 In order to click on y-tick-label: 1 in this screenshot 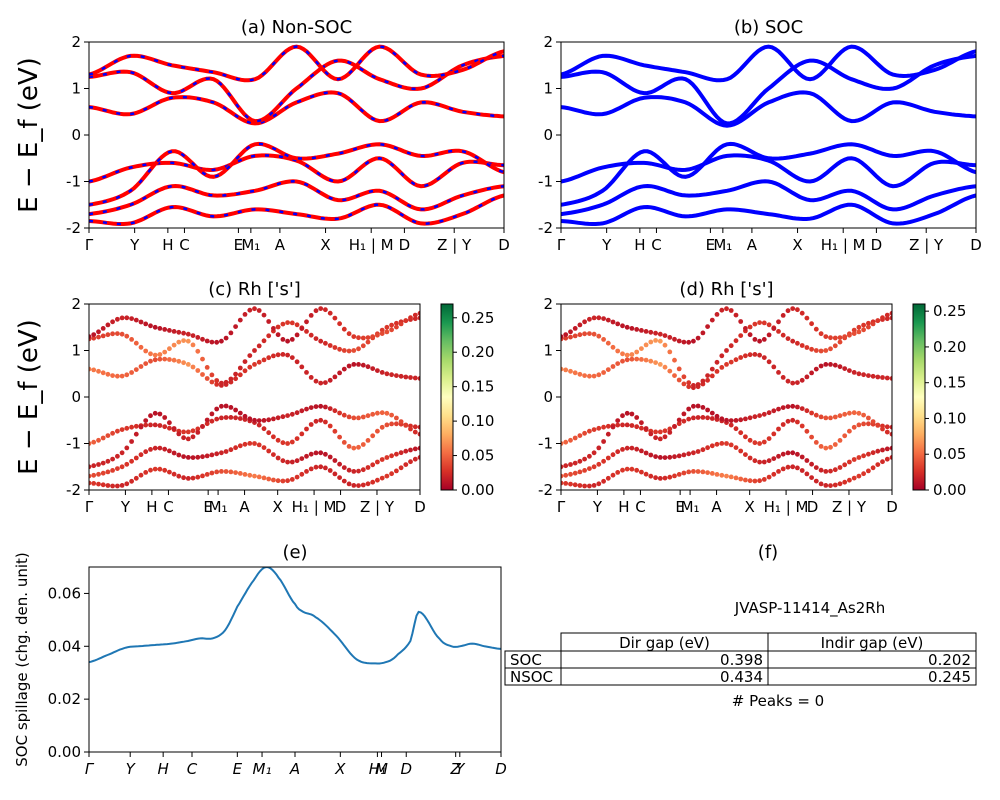, I will do `click(76, 89)`.